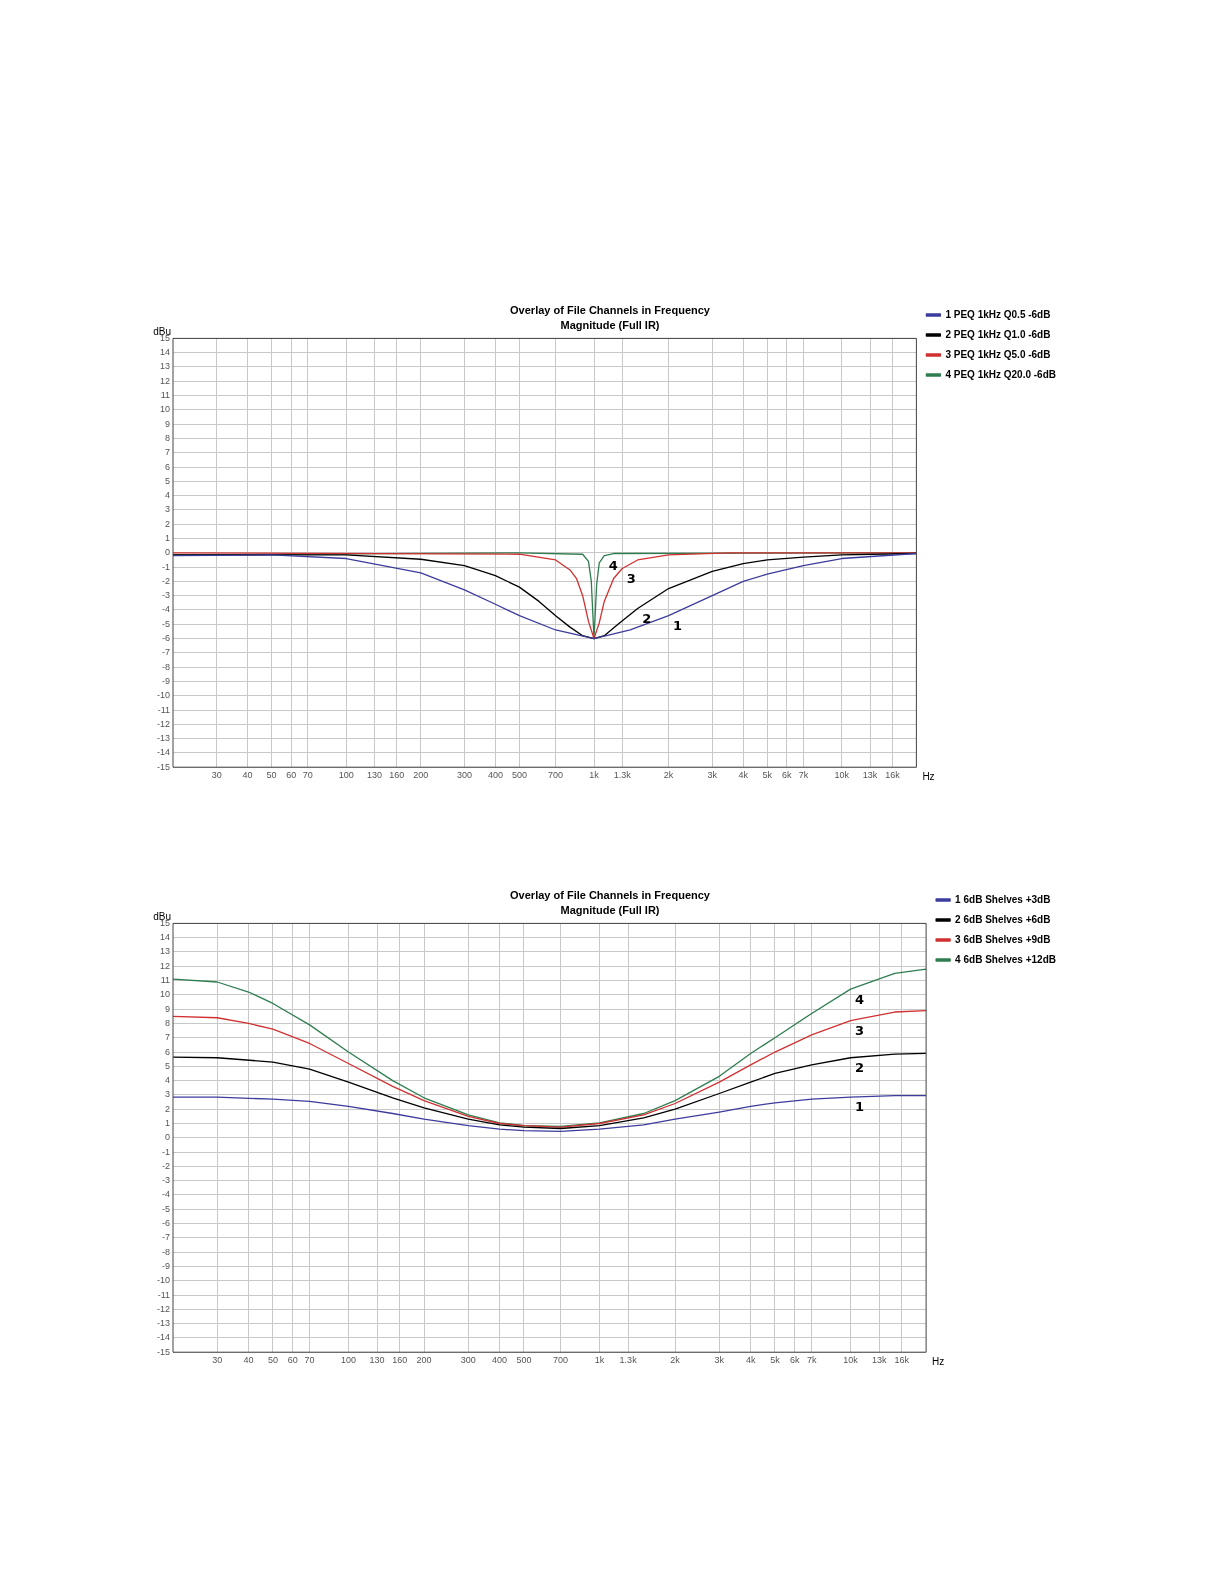 The width and height of the screenshot is (1224, 1584). I want to click on annotation: 1, so click(860, 1107).